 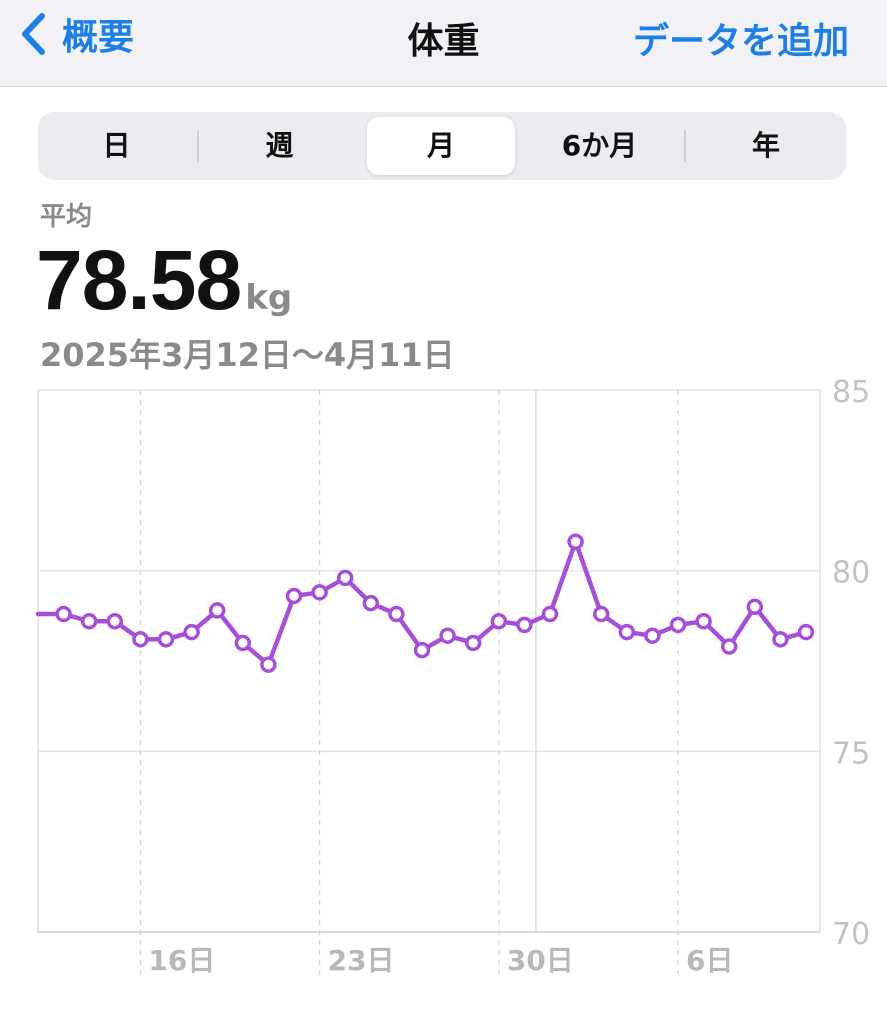 I want to click on page-title: 体重, so click(x=443, y=41).